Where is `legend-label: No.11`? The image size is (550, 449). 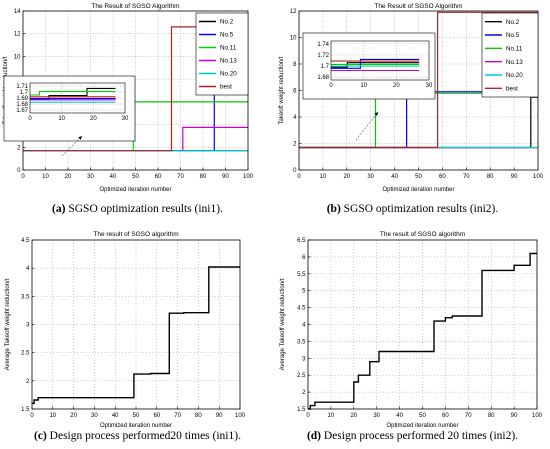
legend-label: No.11 is located at coordinates (228, 48).